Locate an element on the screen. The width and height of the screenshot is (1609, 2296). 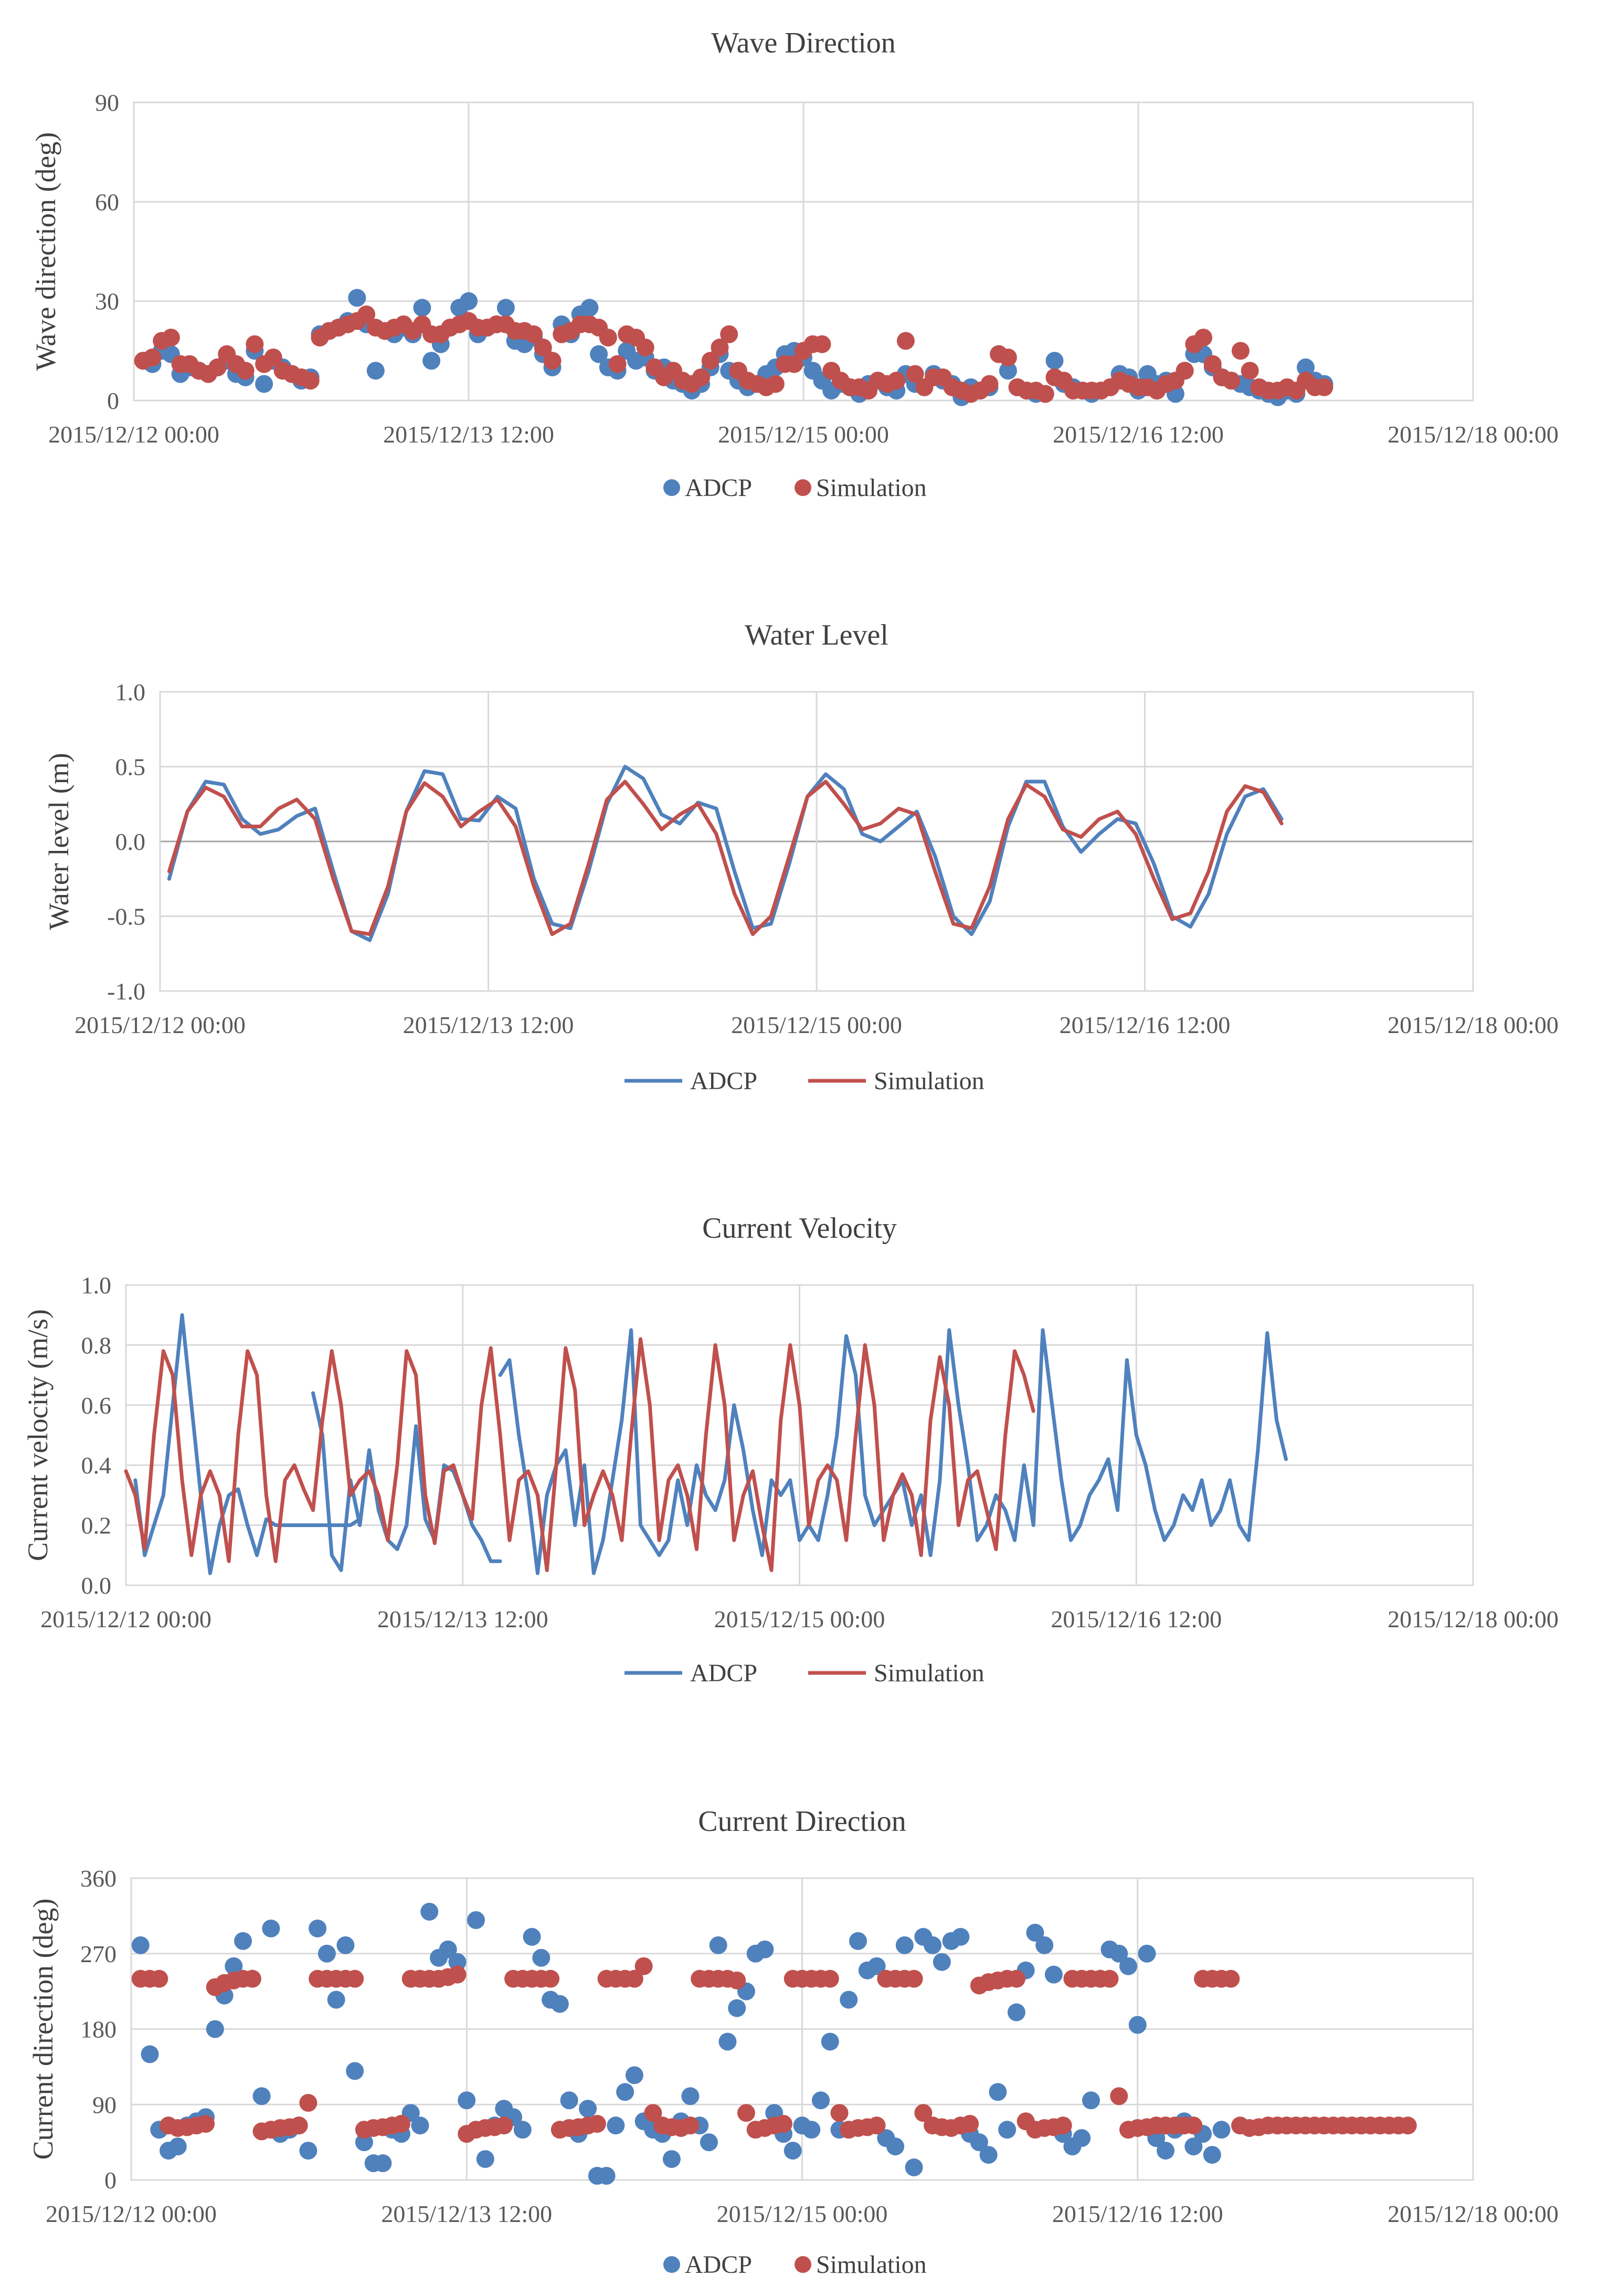
y-tick-label: 60 is located at coordinates (107, 201).